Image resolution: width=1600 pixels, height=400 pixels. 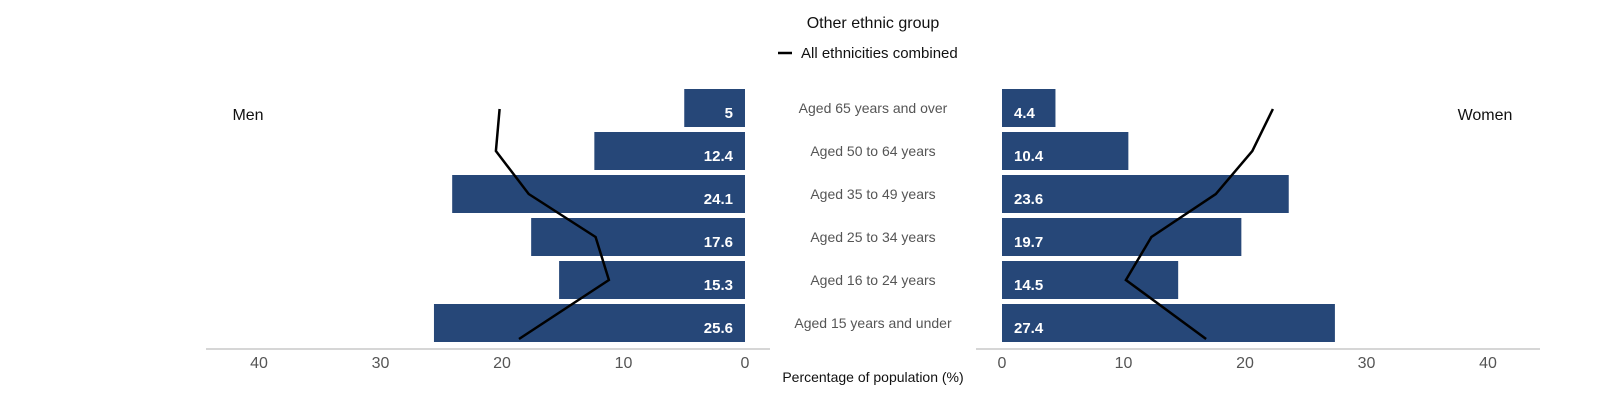 I want to click on x-tick-right-30: 30, so click(x=1367, y=363).